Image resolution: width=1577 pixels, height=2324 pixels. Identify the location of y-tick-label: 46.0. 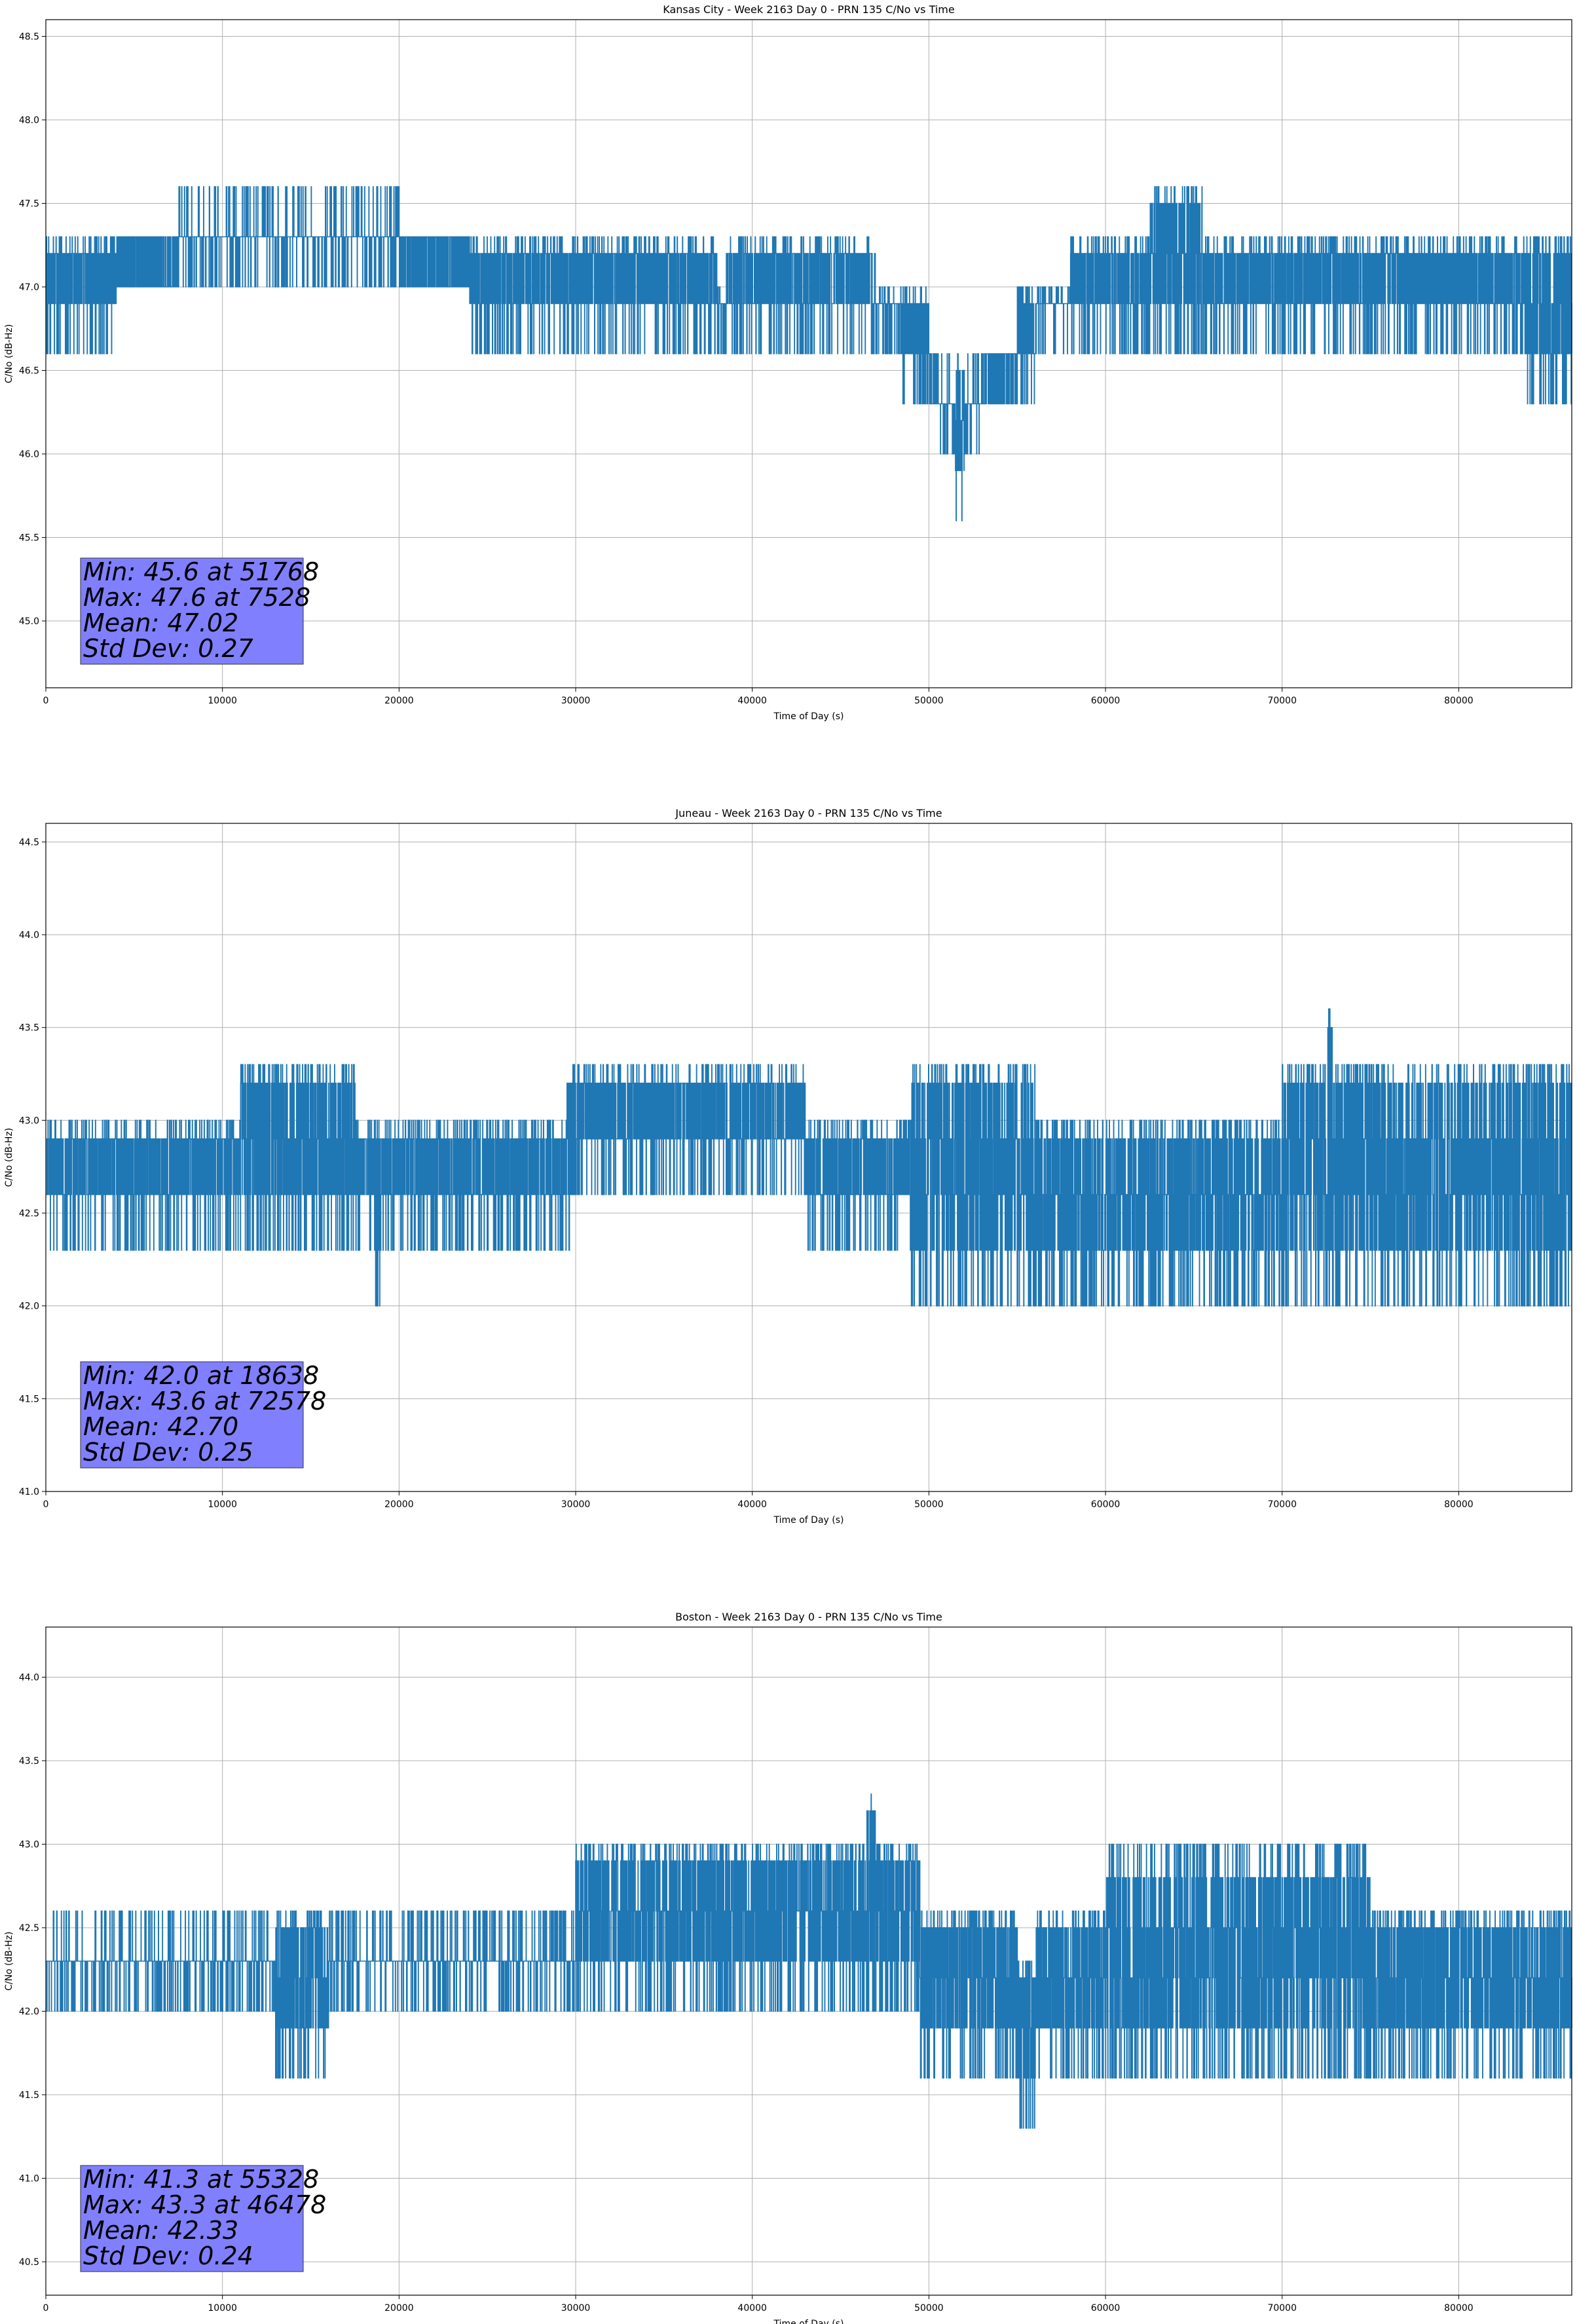
(29, 454).